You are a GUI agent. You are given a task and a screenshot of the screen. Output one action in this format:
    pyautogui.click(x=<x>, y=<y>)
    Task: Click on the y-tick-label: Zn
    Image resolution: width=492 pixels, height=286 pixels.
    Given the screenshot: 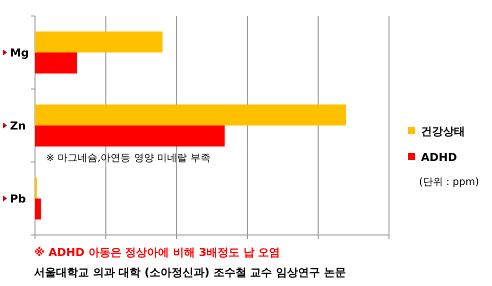 What is the action you would take?
    pyautogui.click(x=18, y=126)
    